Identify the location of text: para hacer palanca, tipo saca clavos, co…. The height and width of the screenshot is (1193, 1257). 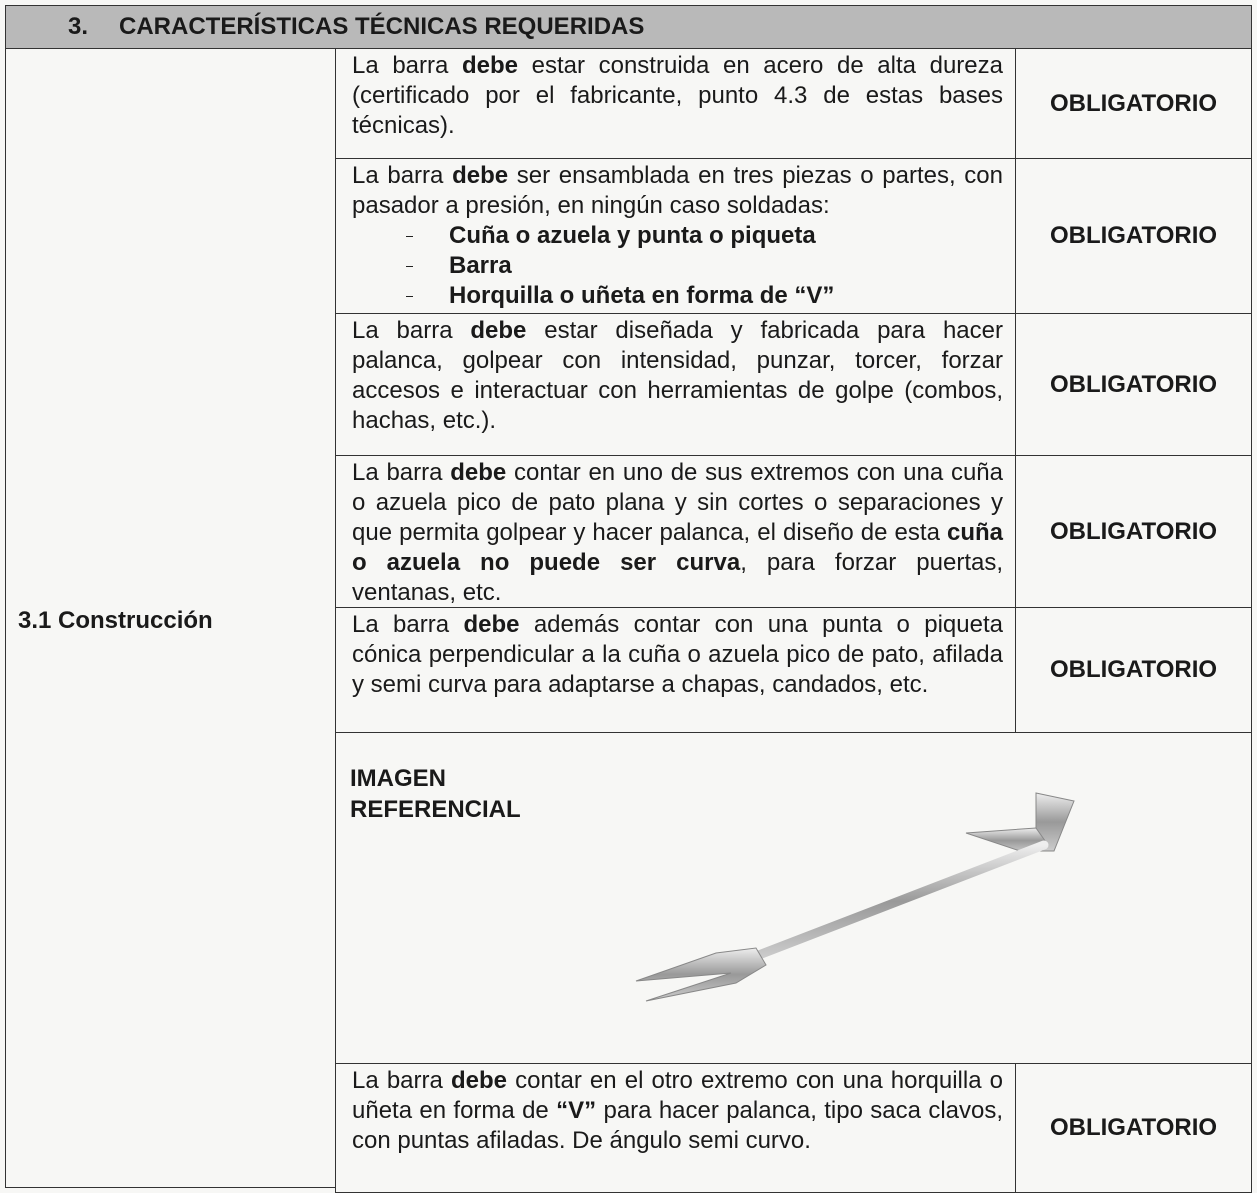
(678, 1125).